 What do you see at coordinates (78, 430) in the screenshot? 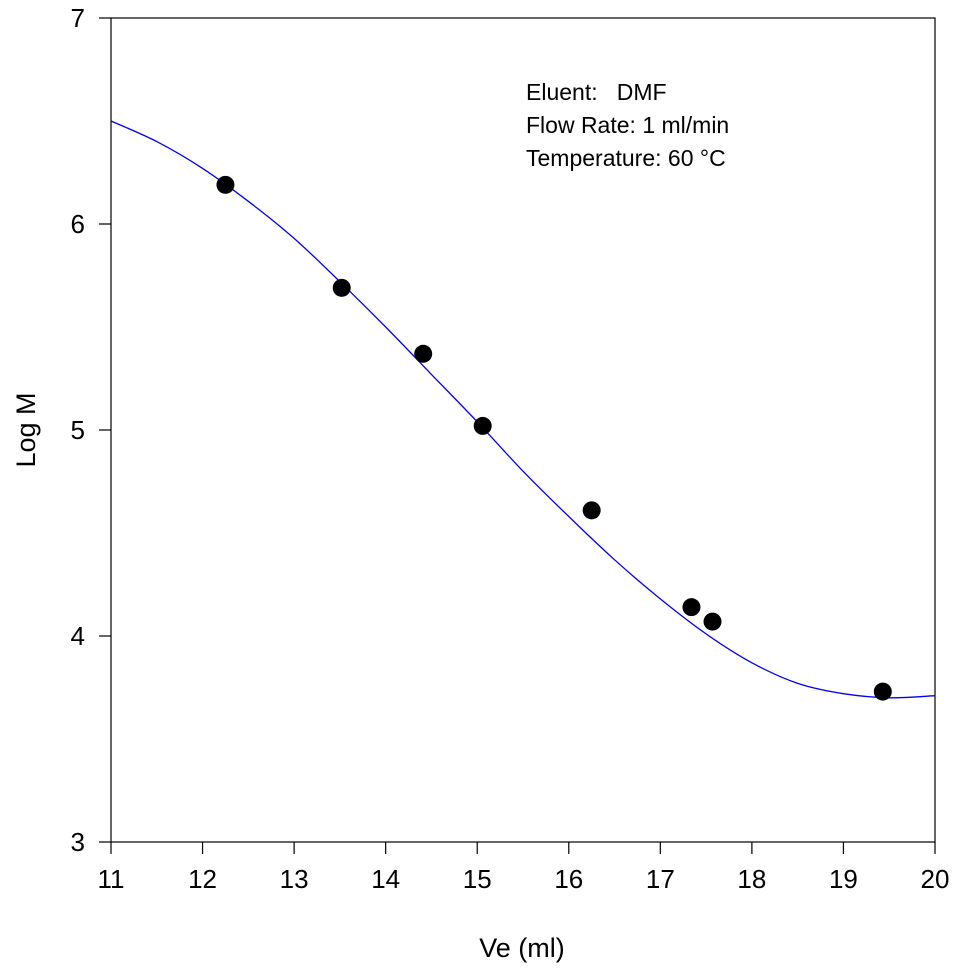
I see `y-tick-label: 5` at bounding box center [78, 430].